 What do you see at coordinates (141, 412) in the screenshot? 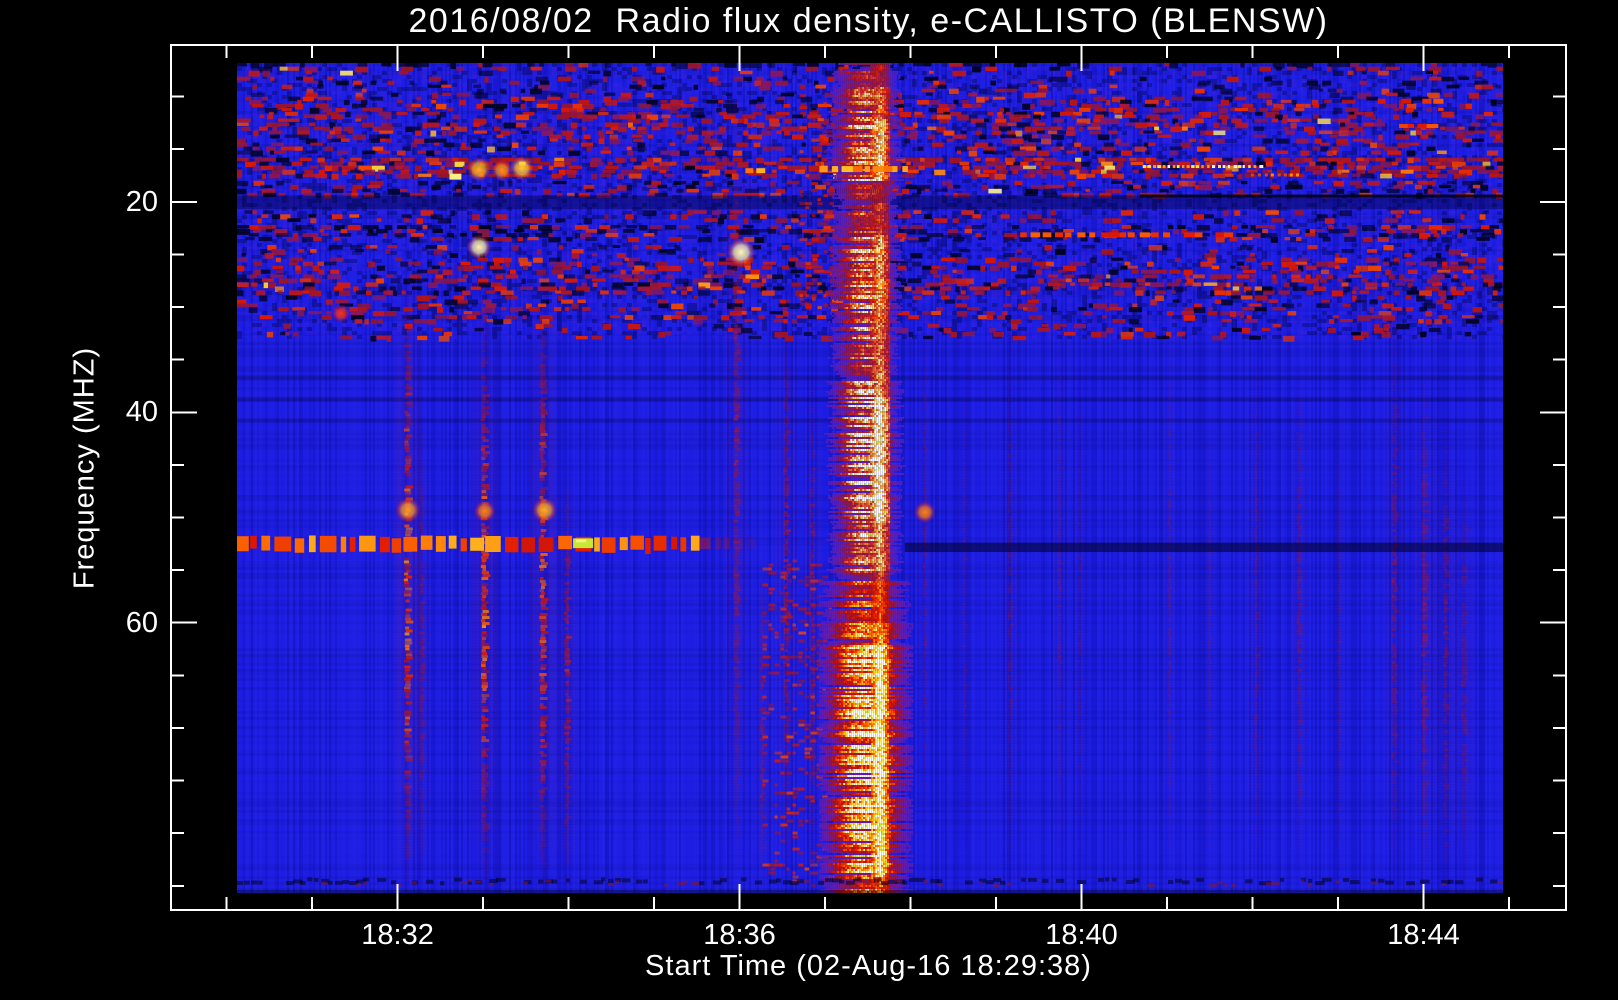
I see `y-tick-label: 40` at bounding box center [141, 412].